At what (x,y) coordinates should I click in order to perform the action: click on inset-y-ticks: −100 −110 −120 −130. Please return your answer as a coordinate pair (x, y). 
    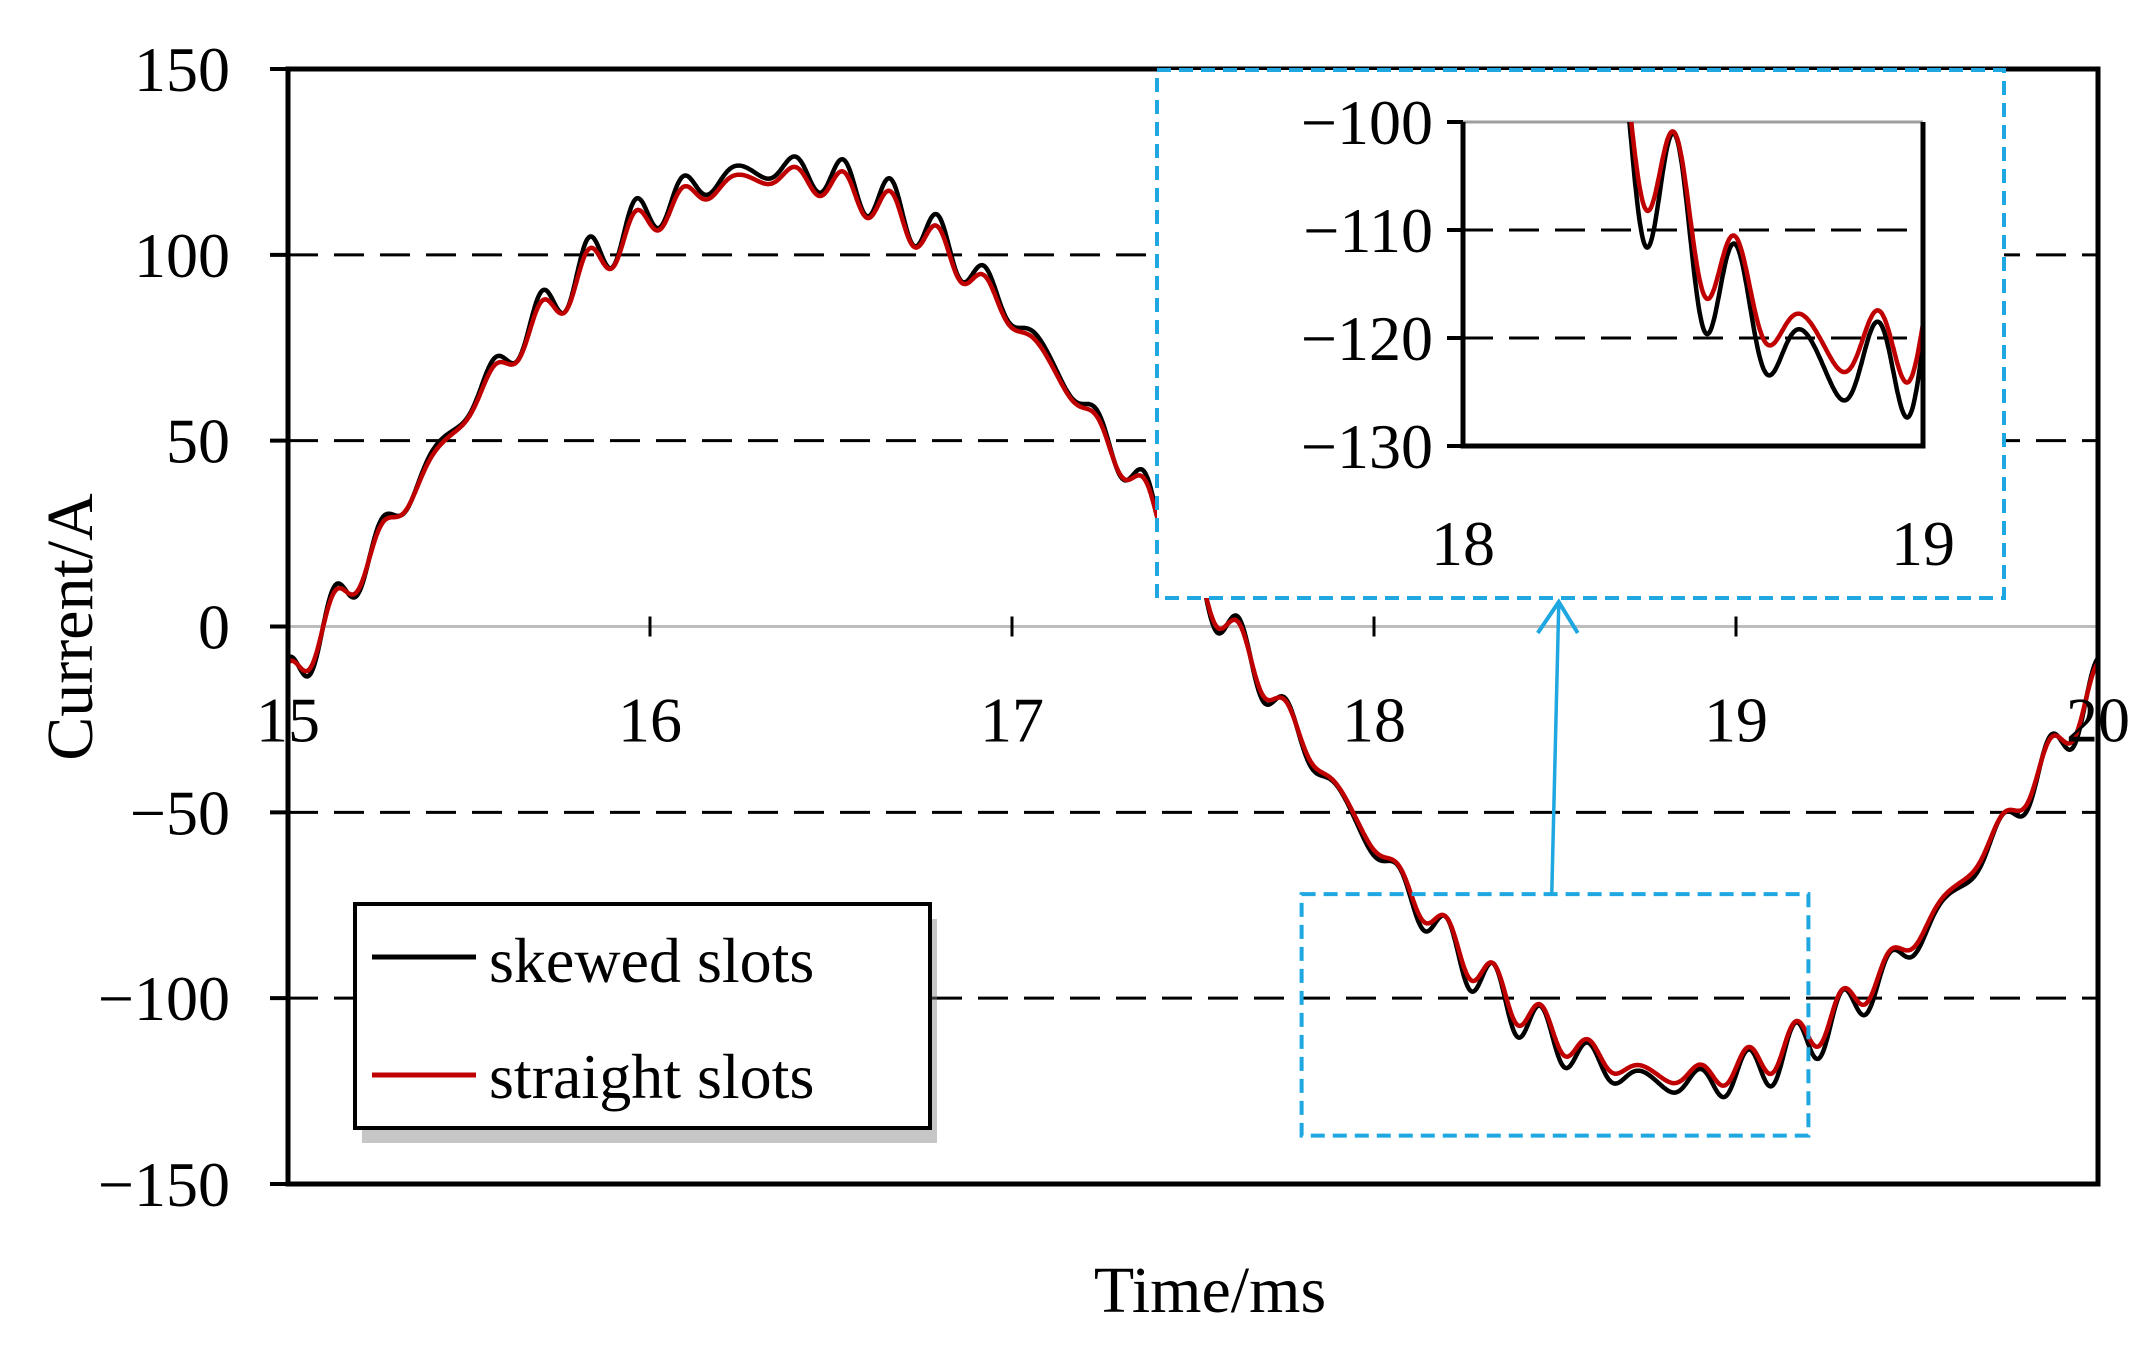
    Looking at the image, I should click on (1382, 284).